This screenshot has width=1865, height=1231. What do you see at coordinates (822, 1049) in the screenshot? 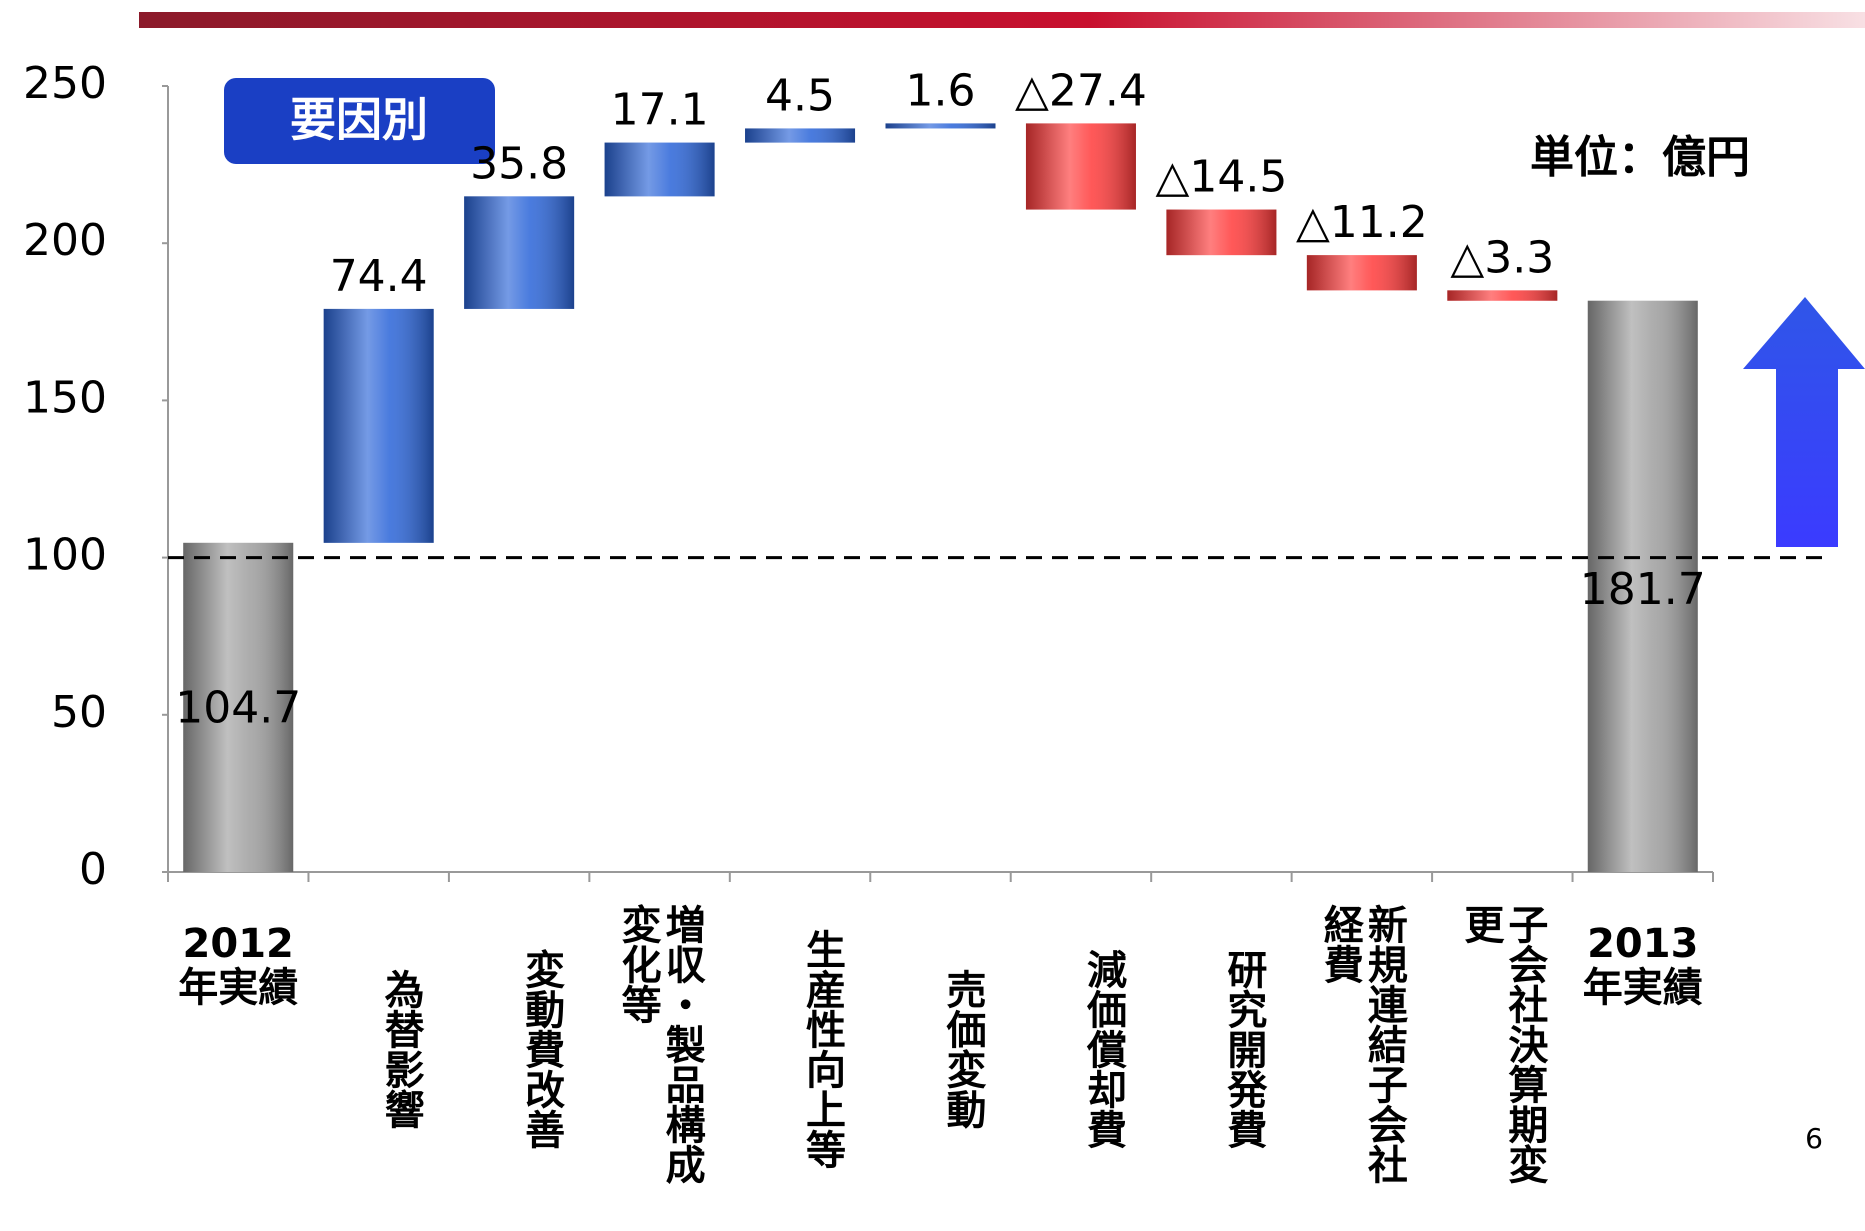
I see `x-tick-label: 生産性向上等` at bounding box center [822, 1049].